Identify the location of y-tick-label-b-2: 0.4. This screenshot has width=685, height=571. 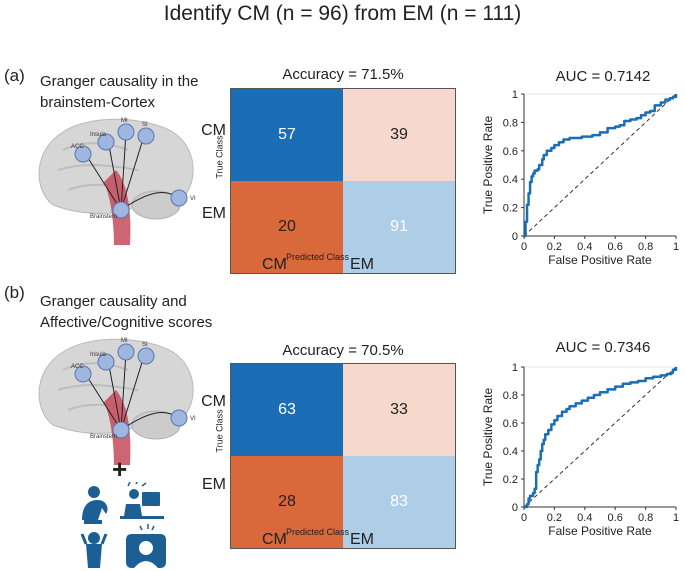
(510, 452).